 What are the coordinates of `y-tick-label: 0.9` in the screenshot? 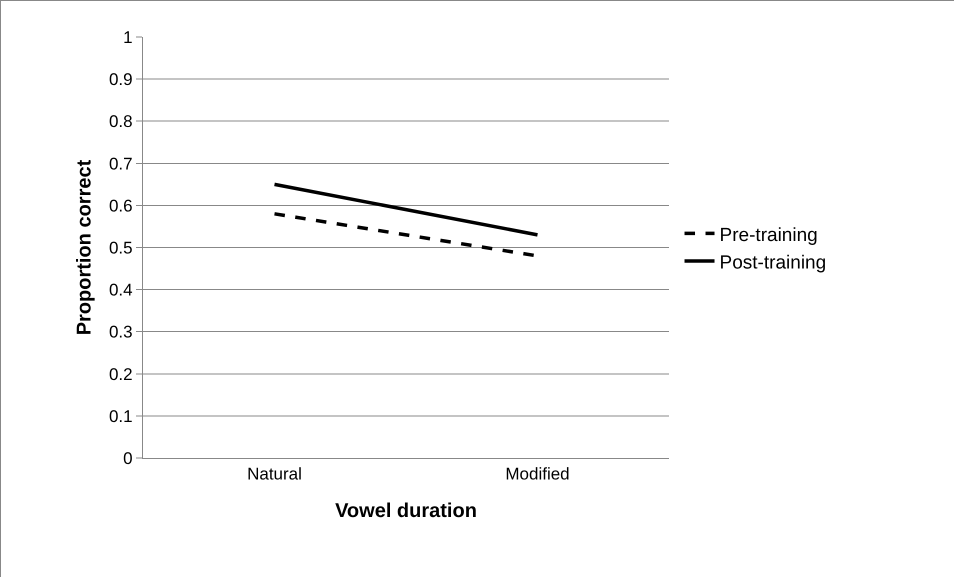 It's located at (120, 80).